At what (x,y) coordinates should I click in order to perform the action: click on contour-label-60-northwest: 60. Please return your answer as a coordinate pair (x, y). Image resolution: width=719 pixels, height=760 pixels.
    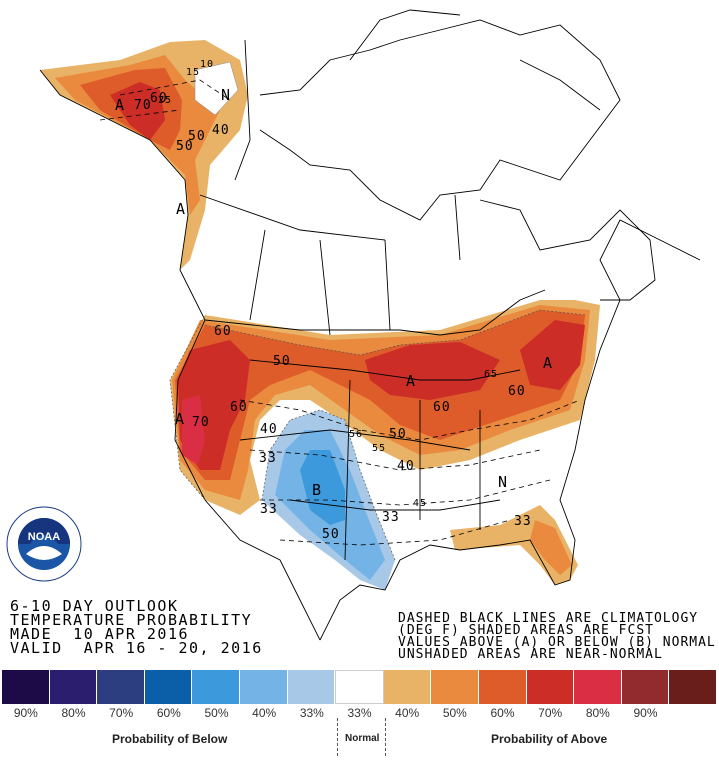
    Looking at the image, I should click on (223, 331).